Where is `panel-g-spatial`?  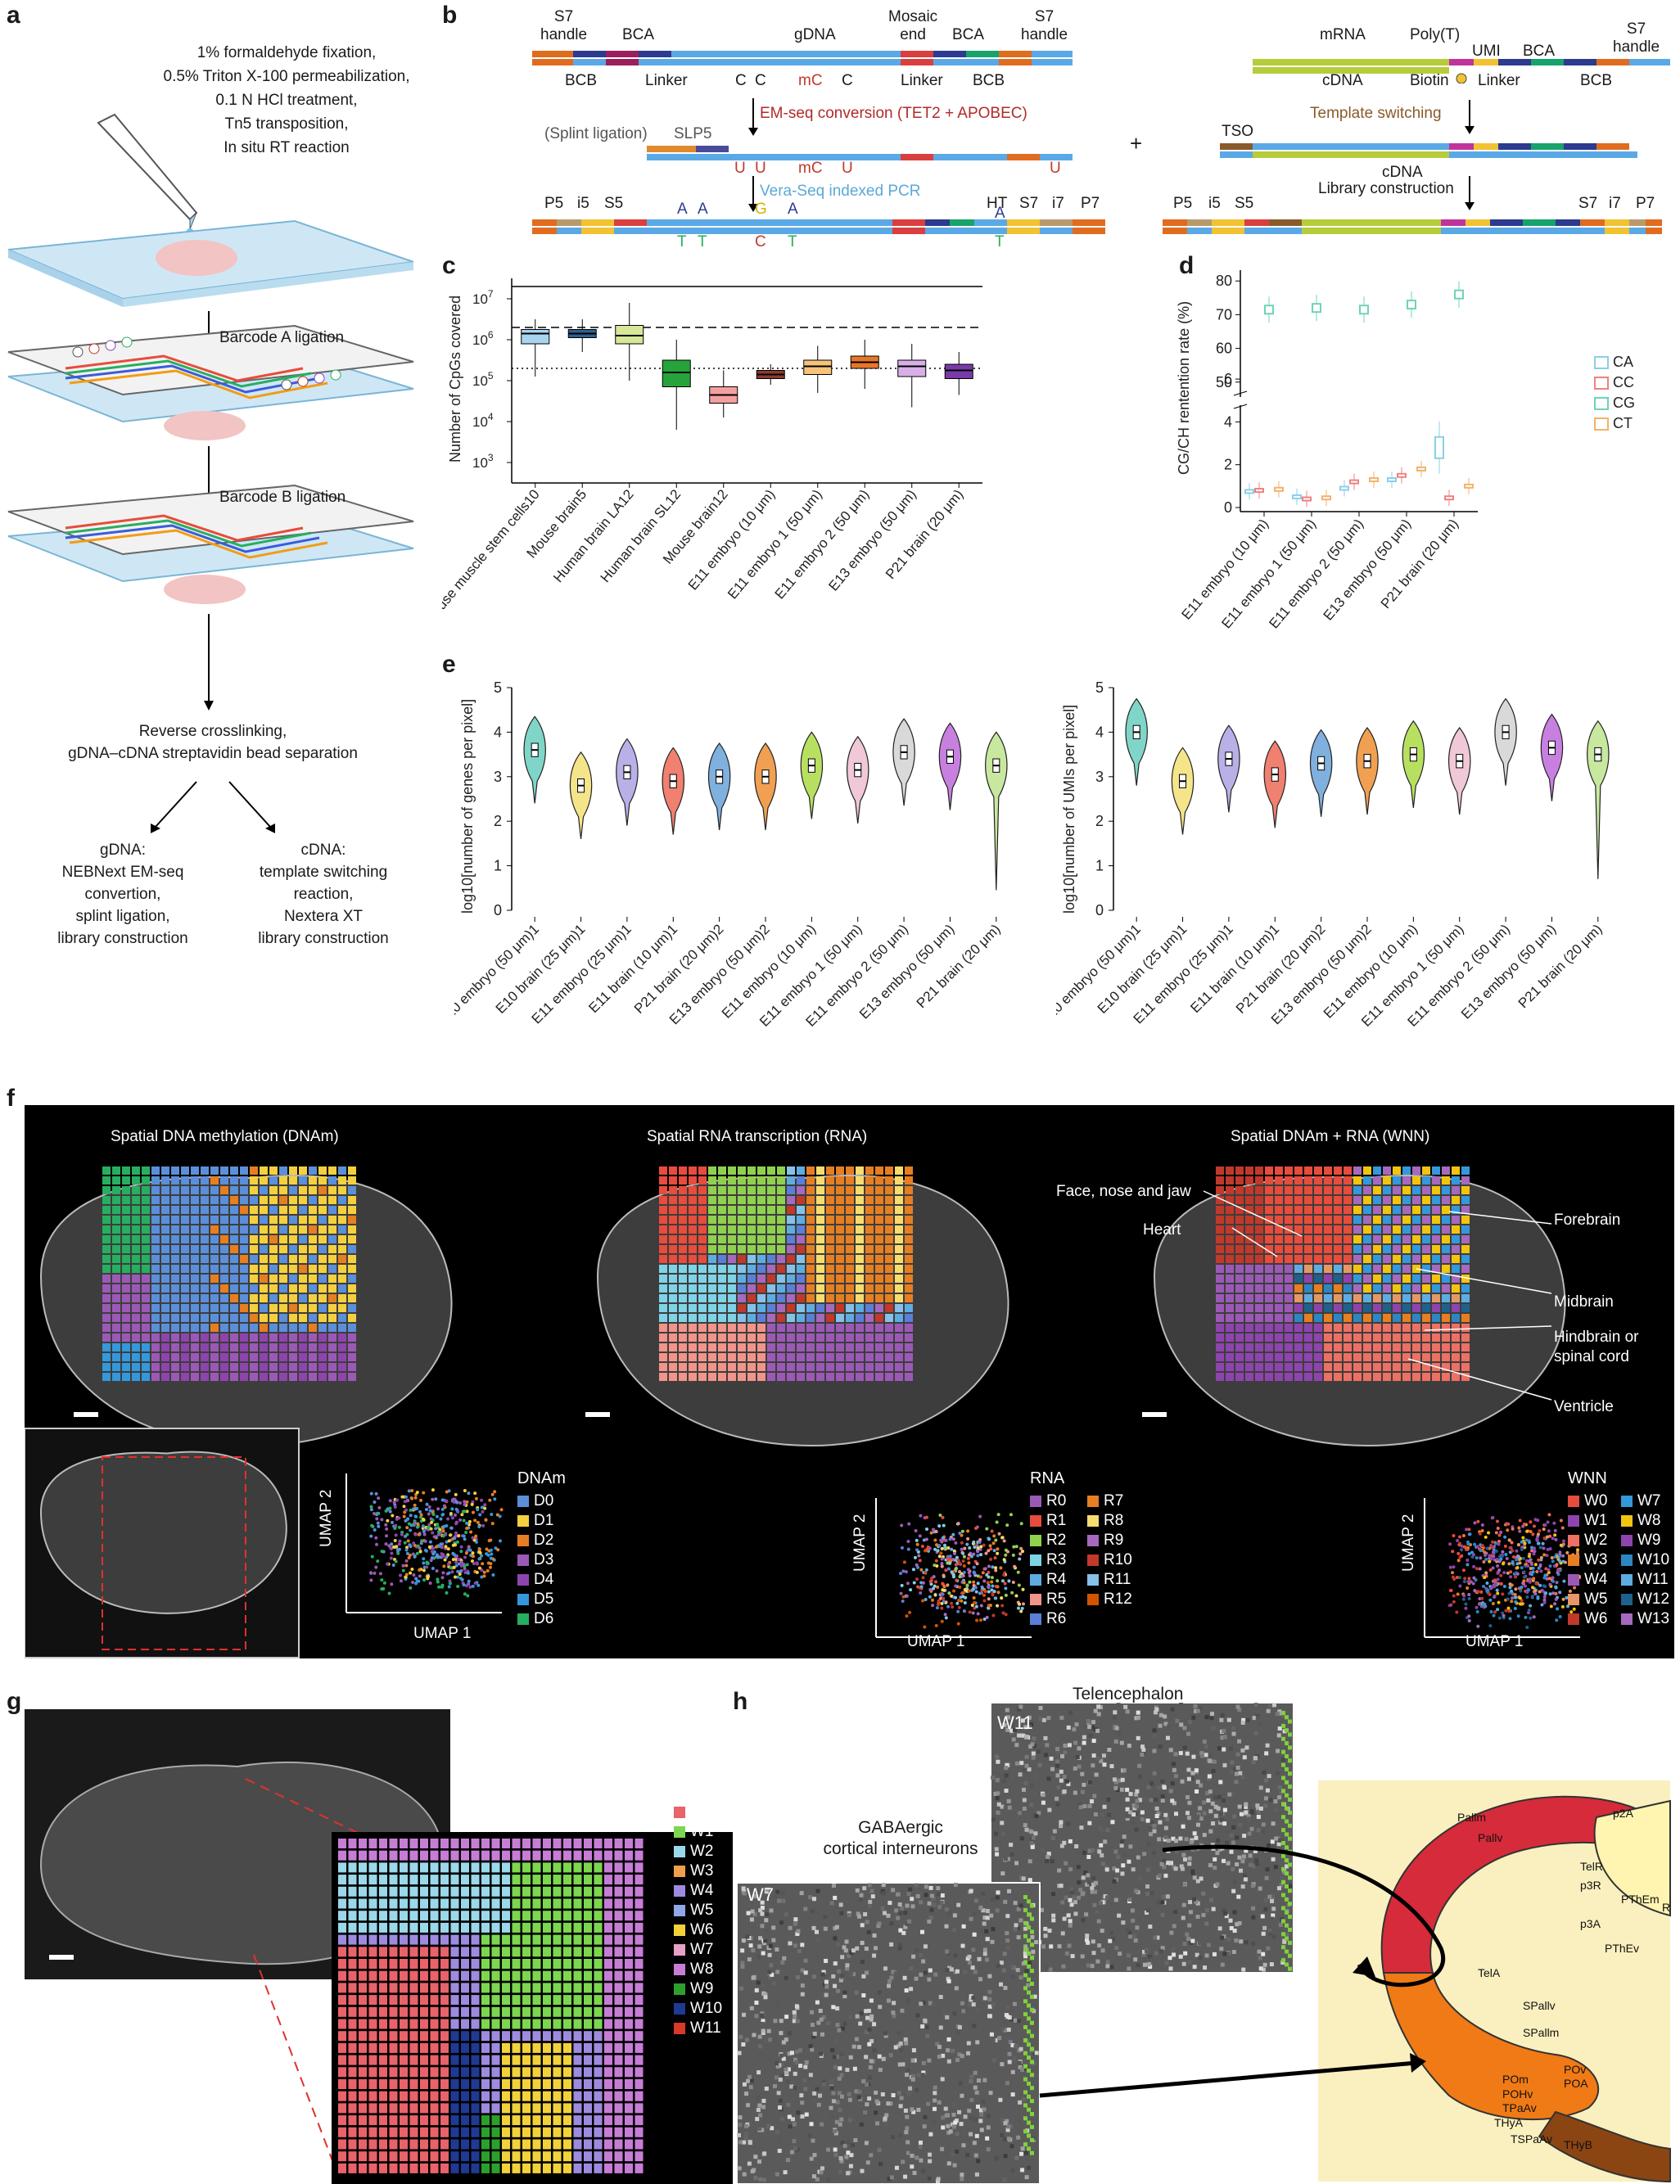 panel-g-spatial is located at coordinates (379, 1946).